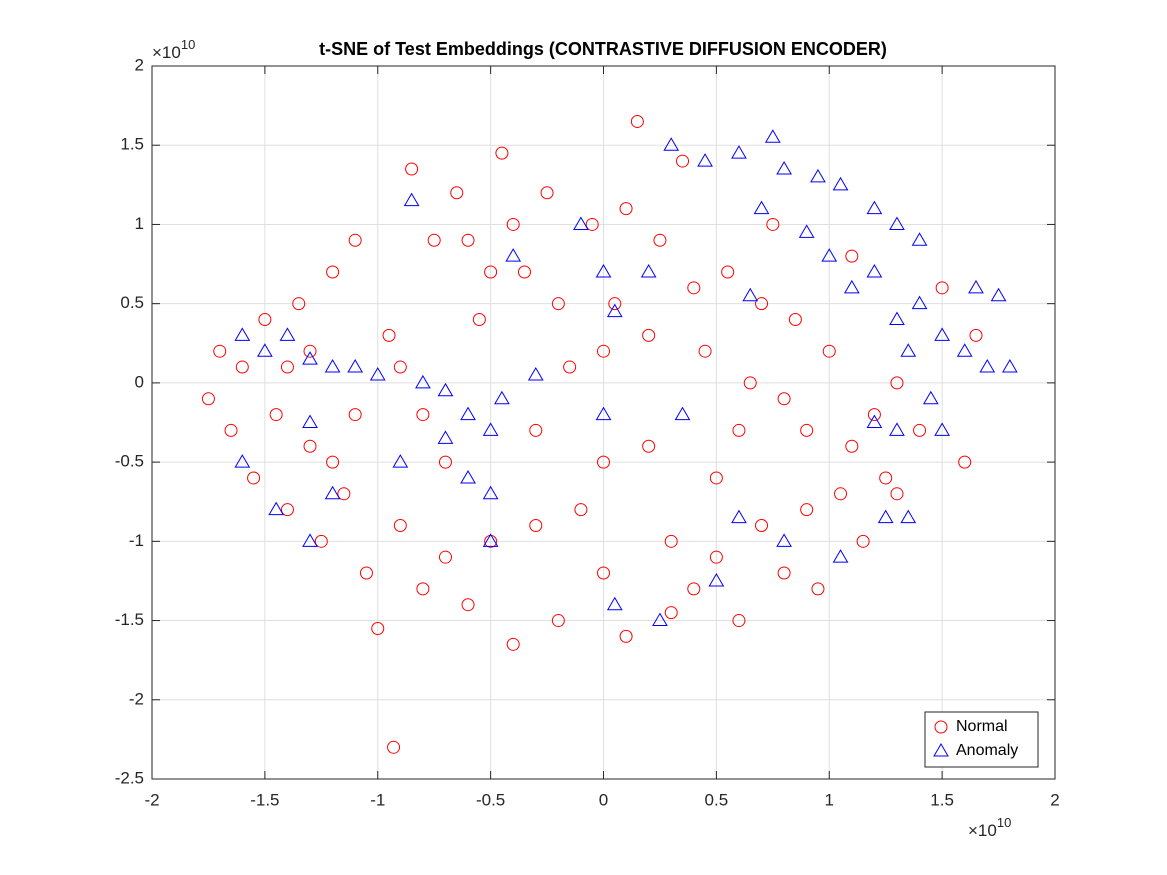  What do you see at coordinates (377, 799) in the screenshot?
I see `x-tick-label: -1` at bounding box center [377, 799].